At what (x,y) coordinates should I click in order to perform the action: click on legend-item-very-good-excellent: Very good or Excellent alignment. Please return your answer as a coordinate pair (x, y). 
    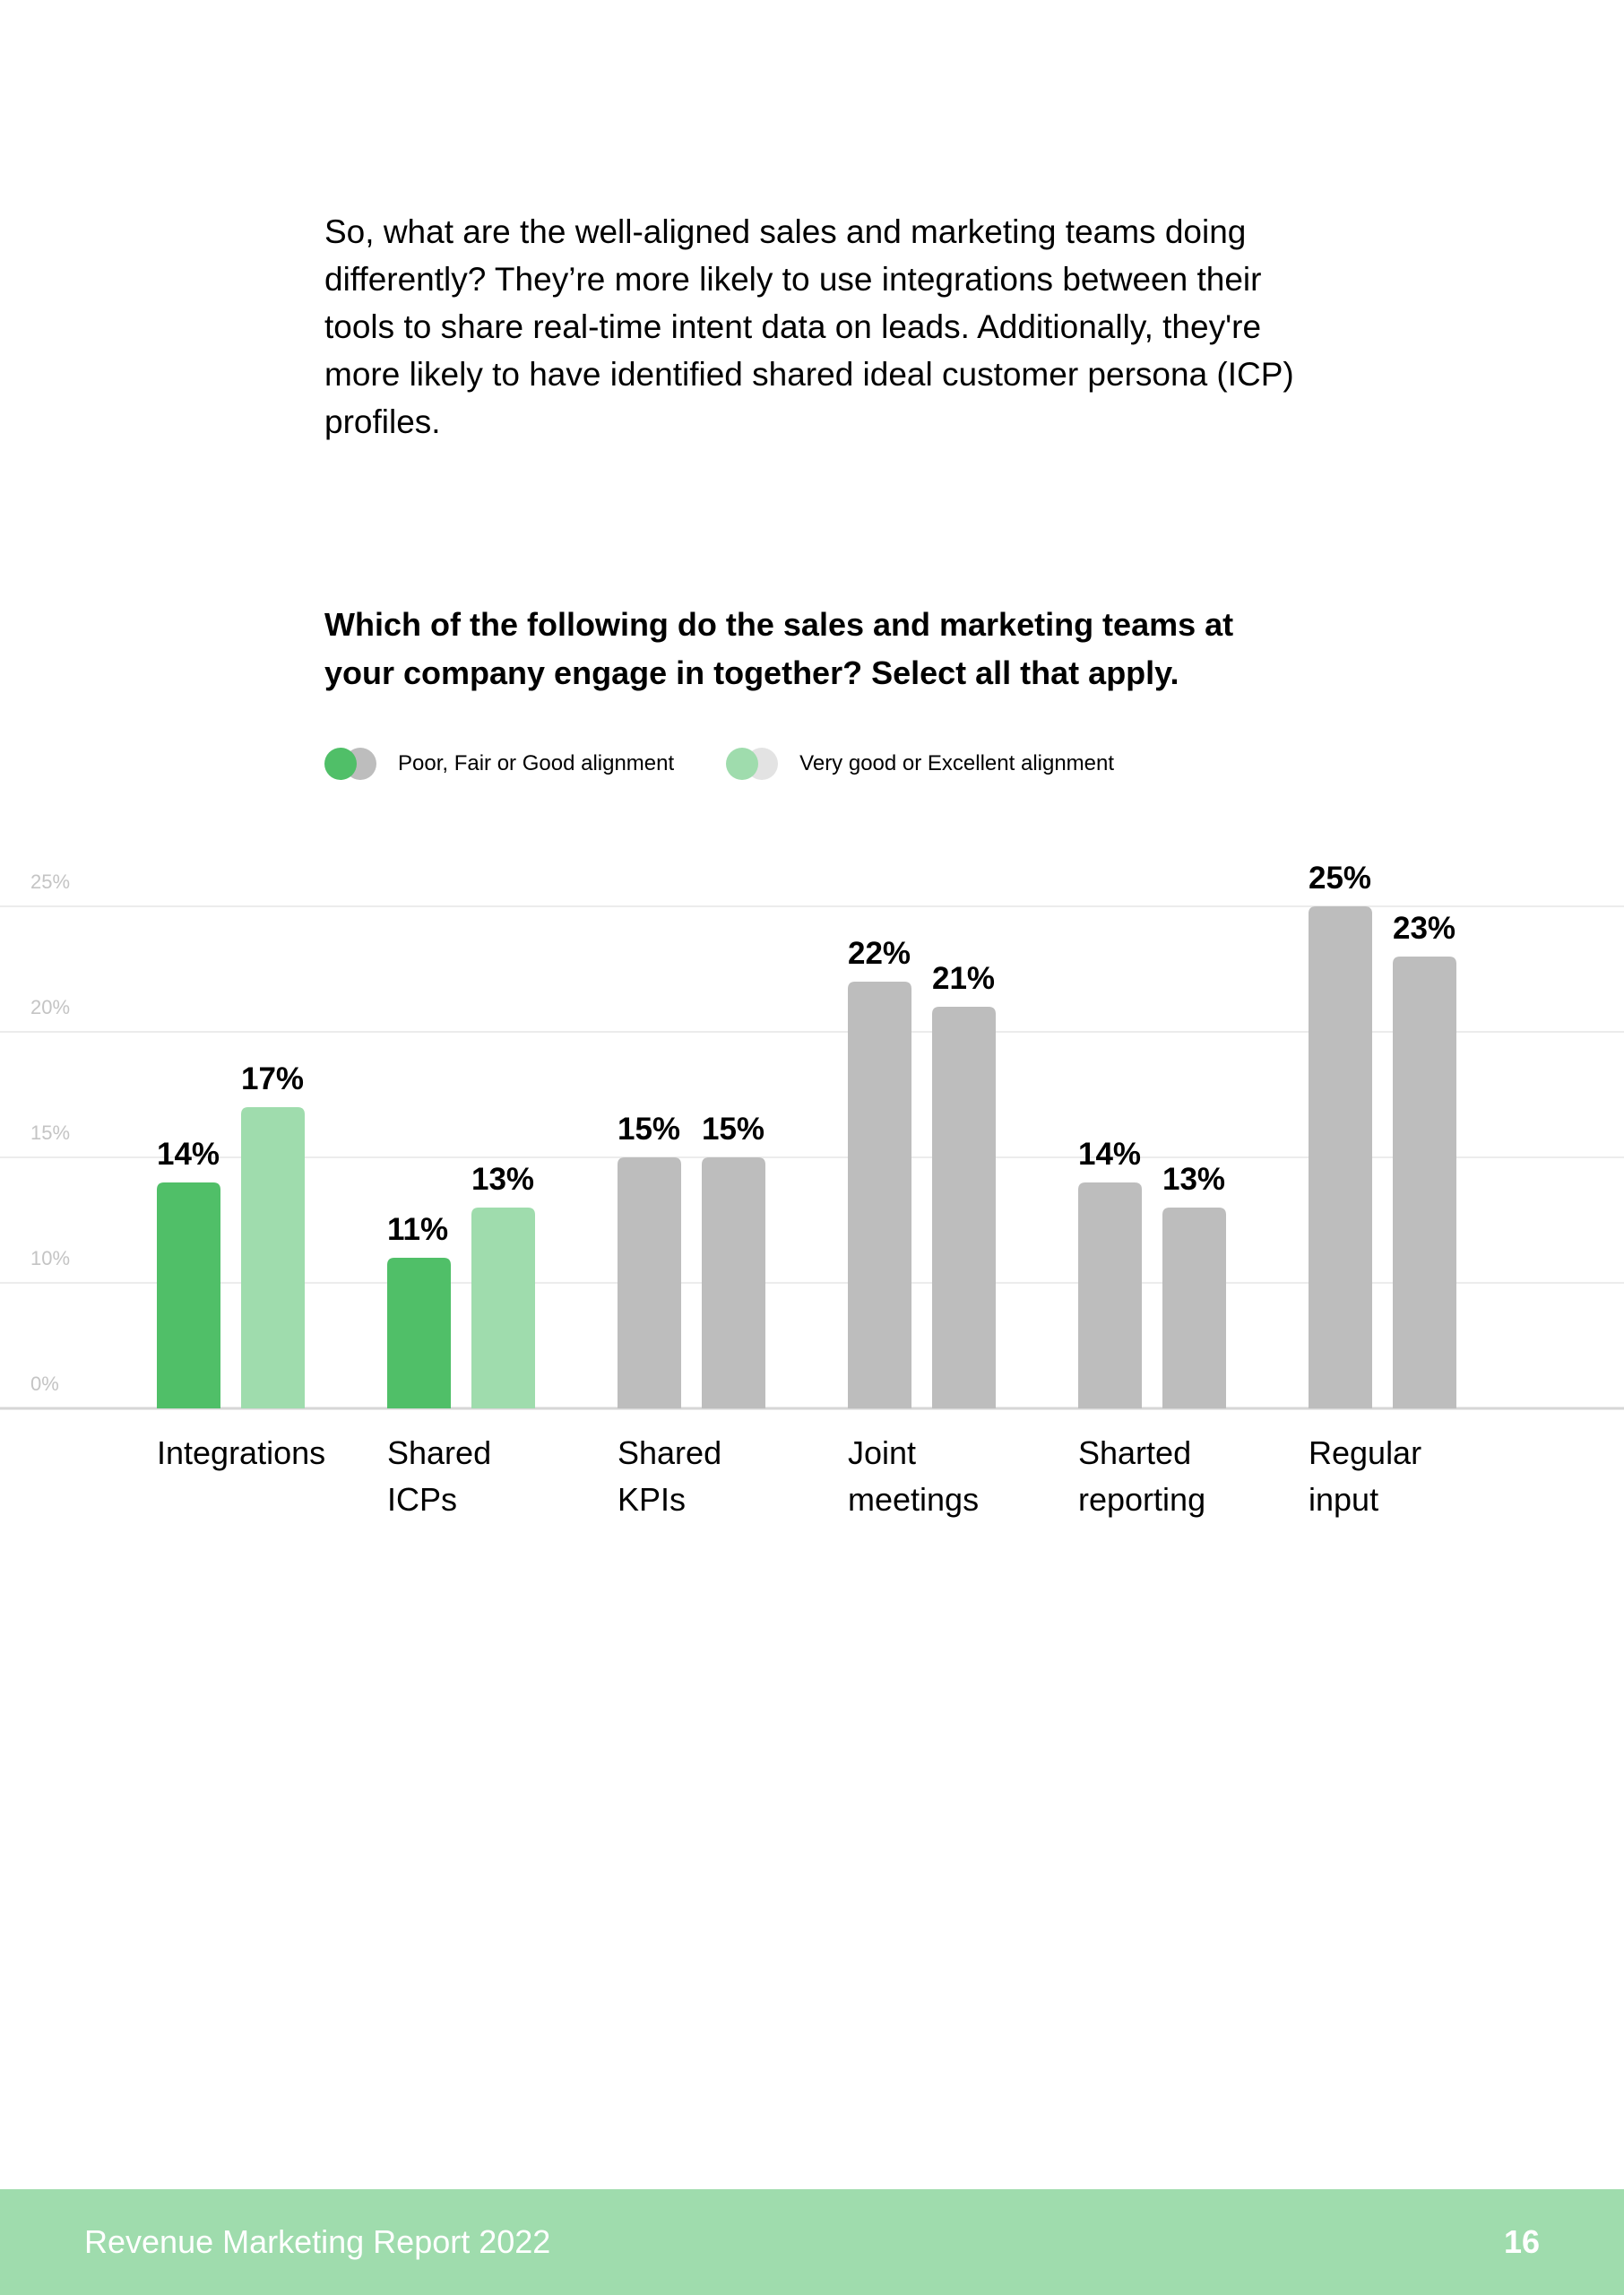
    Looking at the image, I should click on (920, 764).